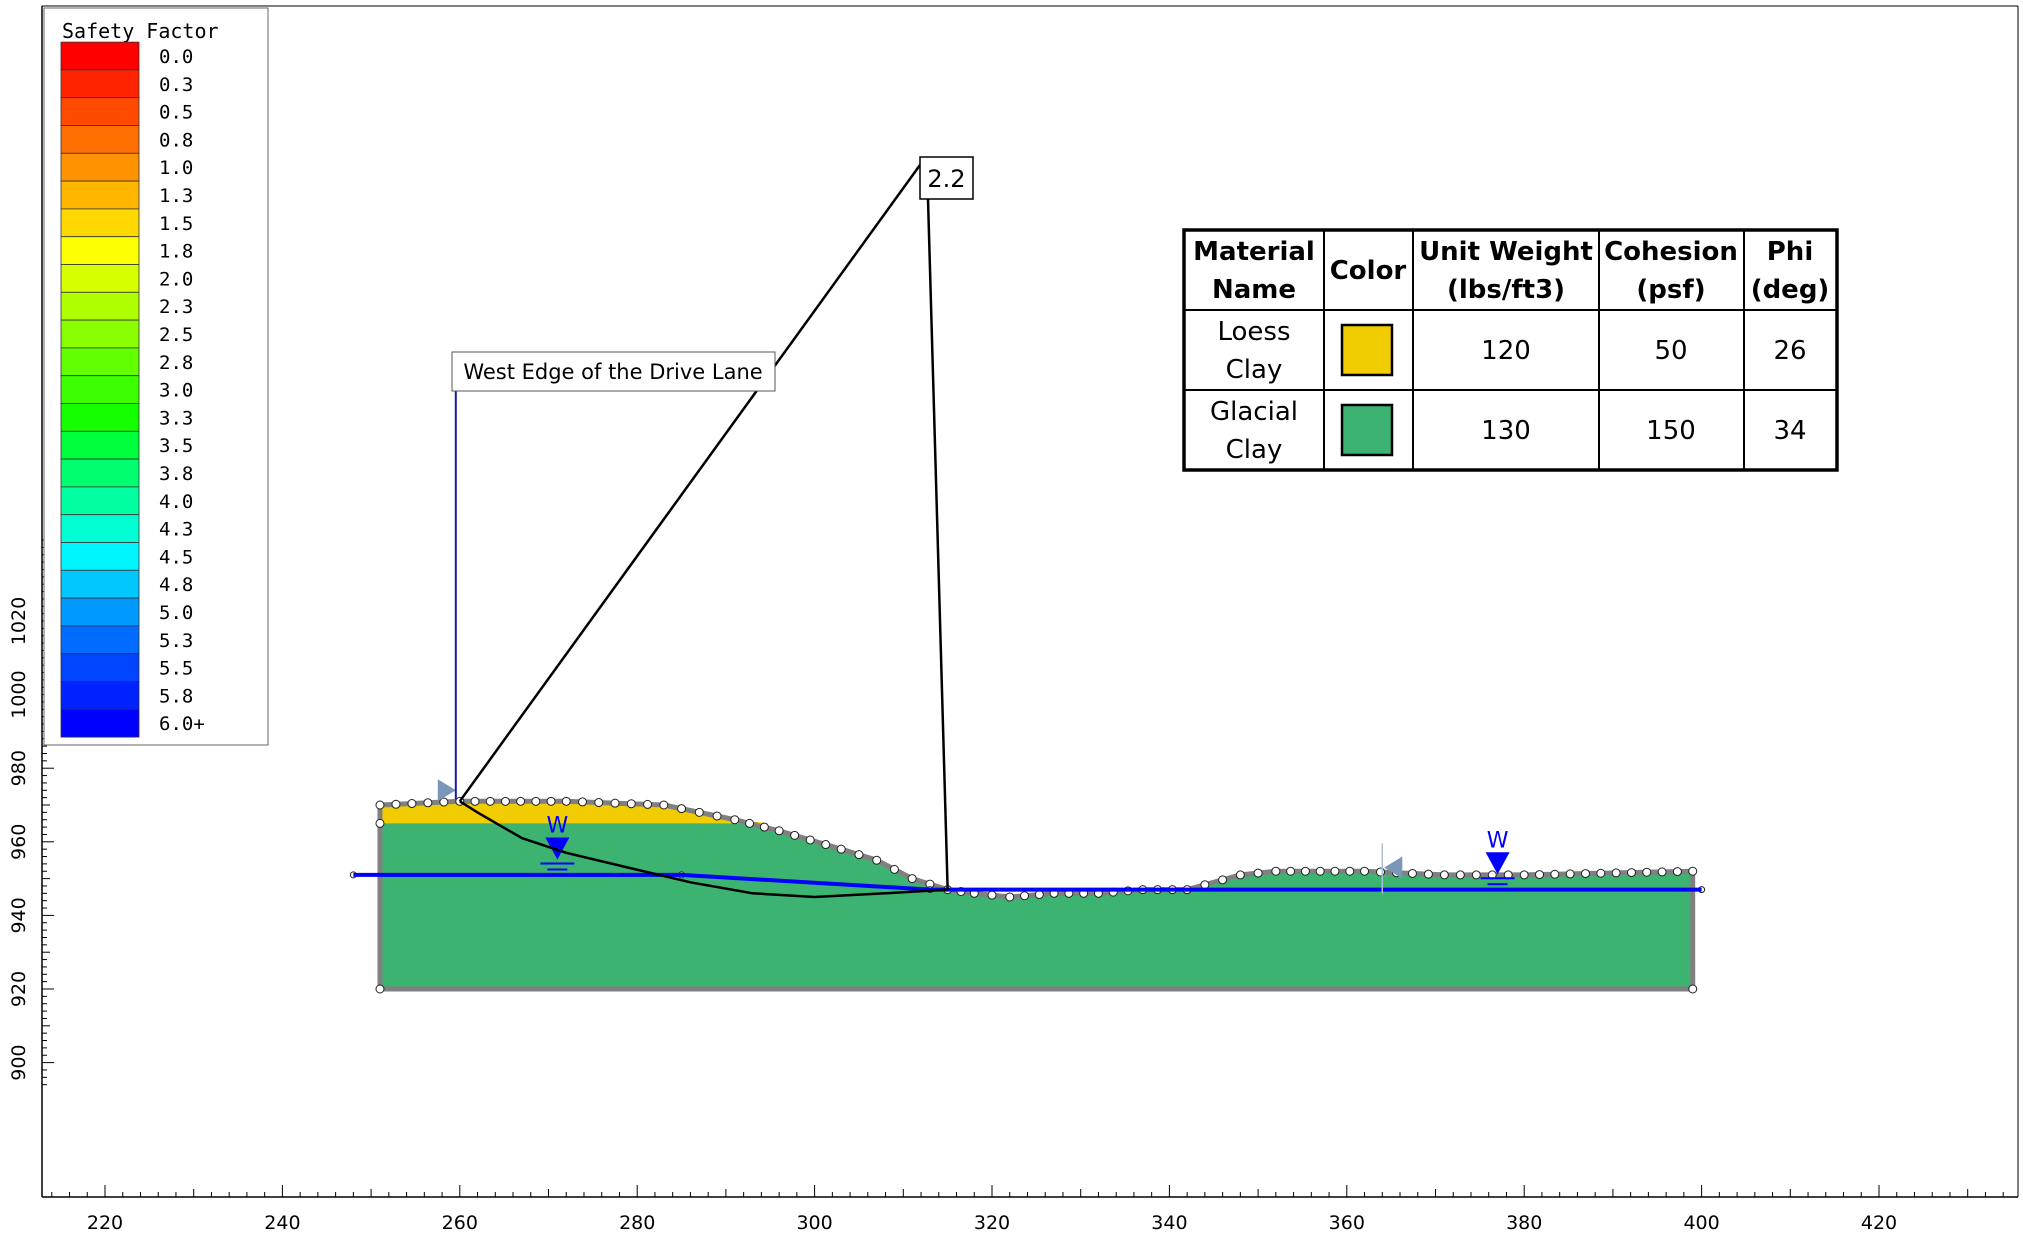 The height and width of the screenshot is (1235, 2023). What do you see at coordinates (612, 372) in the screenshot?
I see `annotation-text: West Edge of the Drive Lane` at bounding box center [612, 372].